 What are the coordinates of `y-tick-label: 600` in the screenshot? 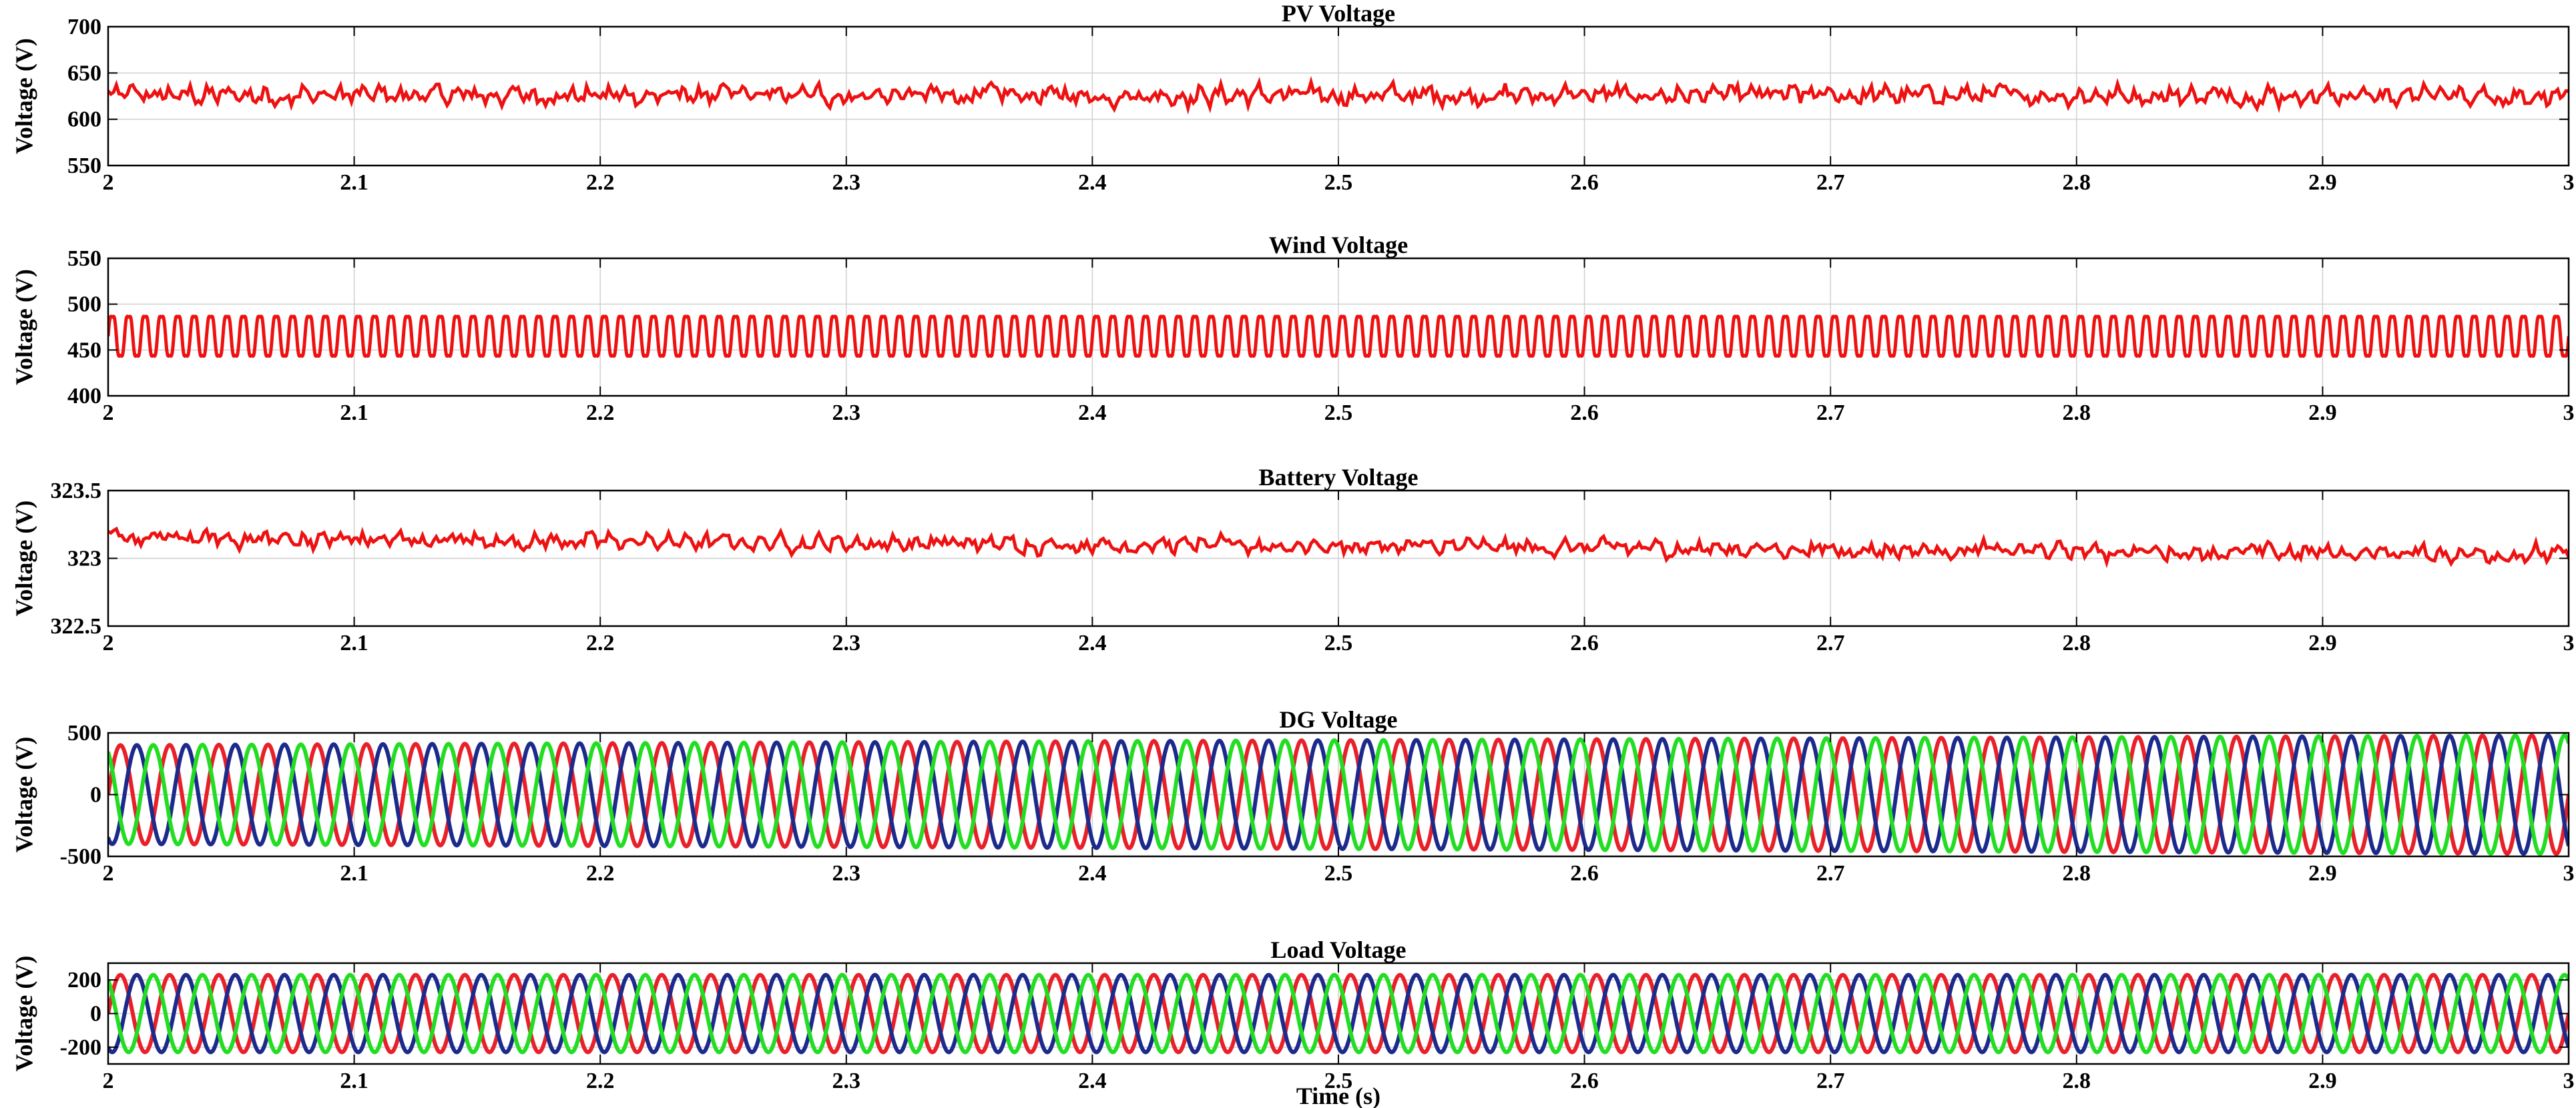 It's located at (84, 119).